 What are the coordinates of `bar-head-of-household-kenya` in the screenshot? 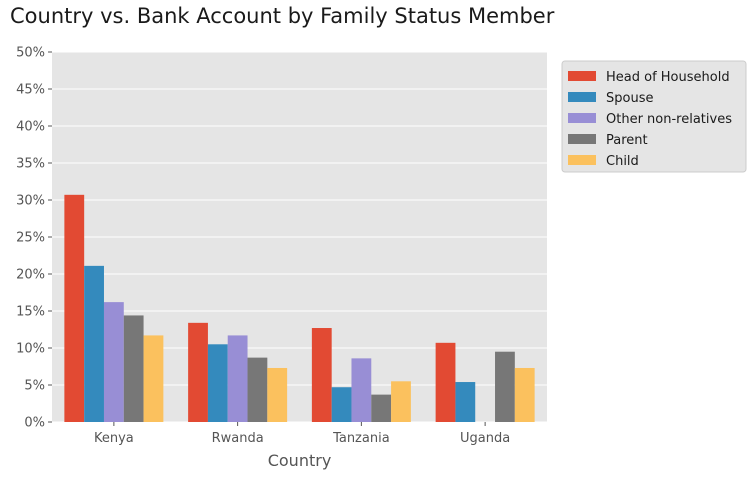 It's located at (74, 308).